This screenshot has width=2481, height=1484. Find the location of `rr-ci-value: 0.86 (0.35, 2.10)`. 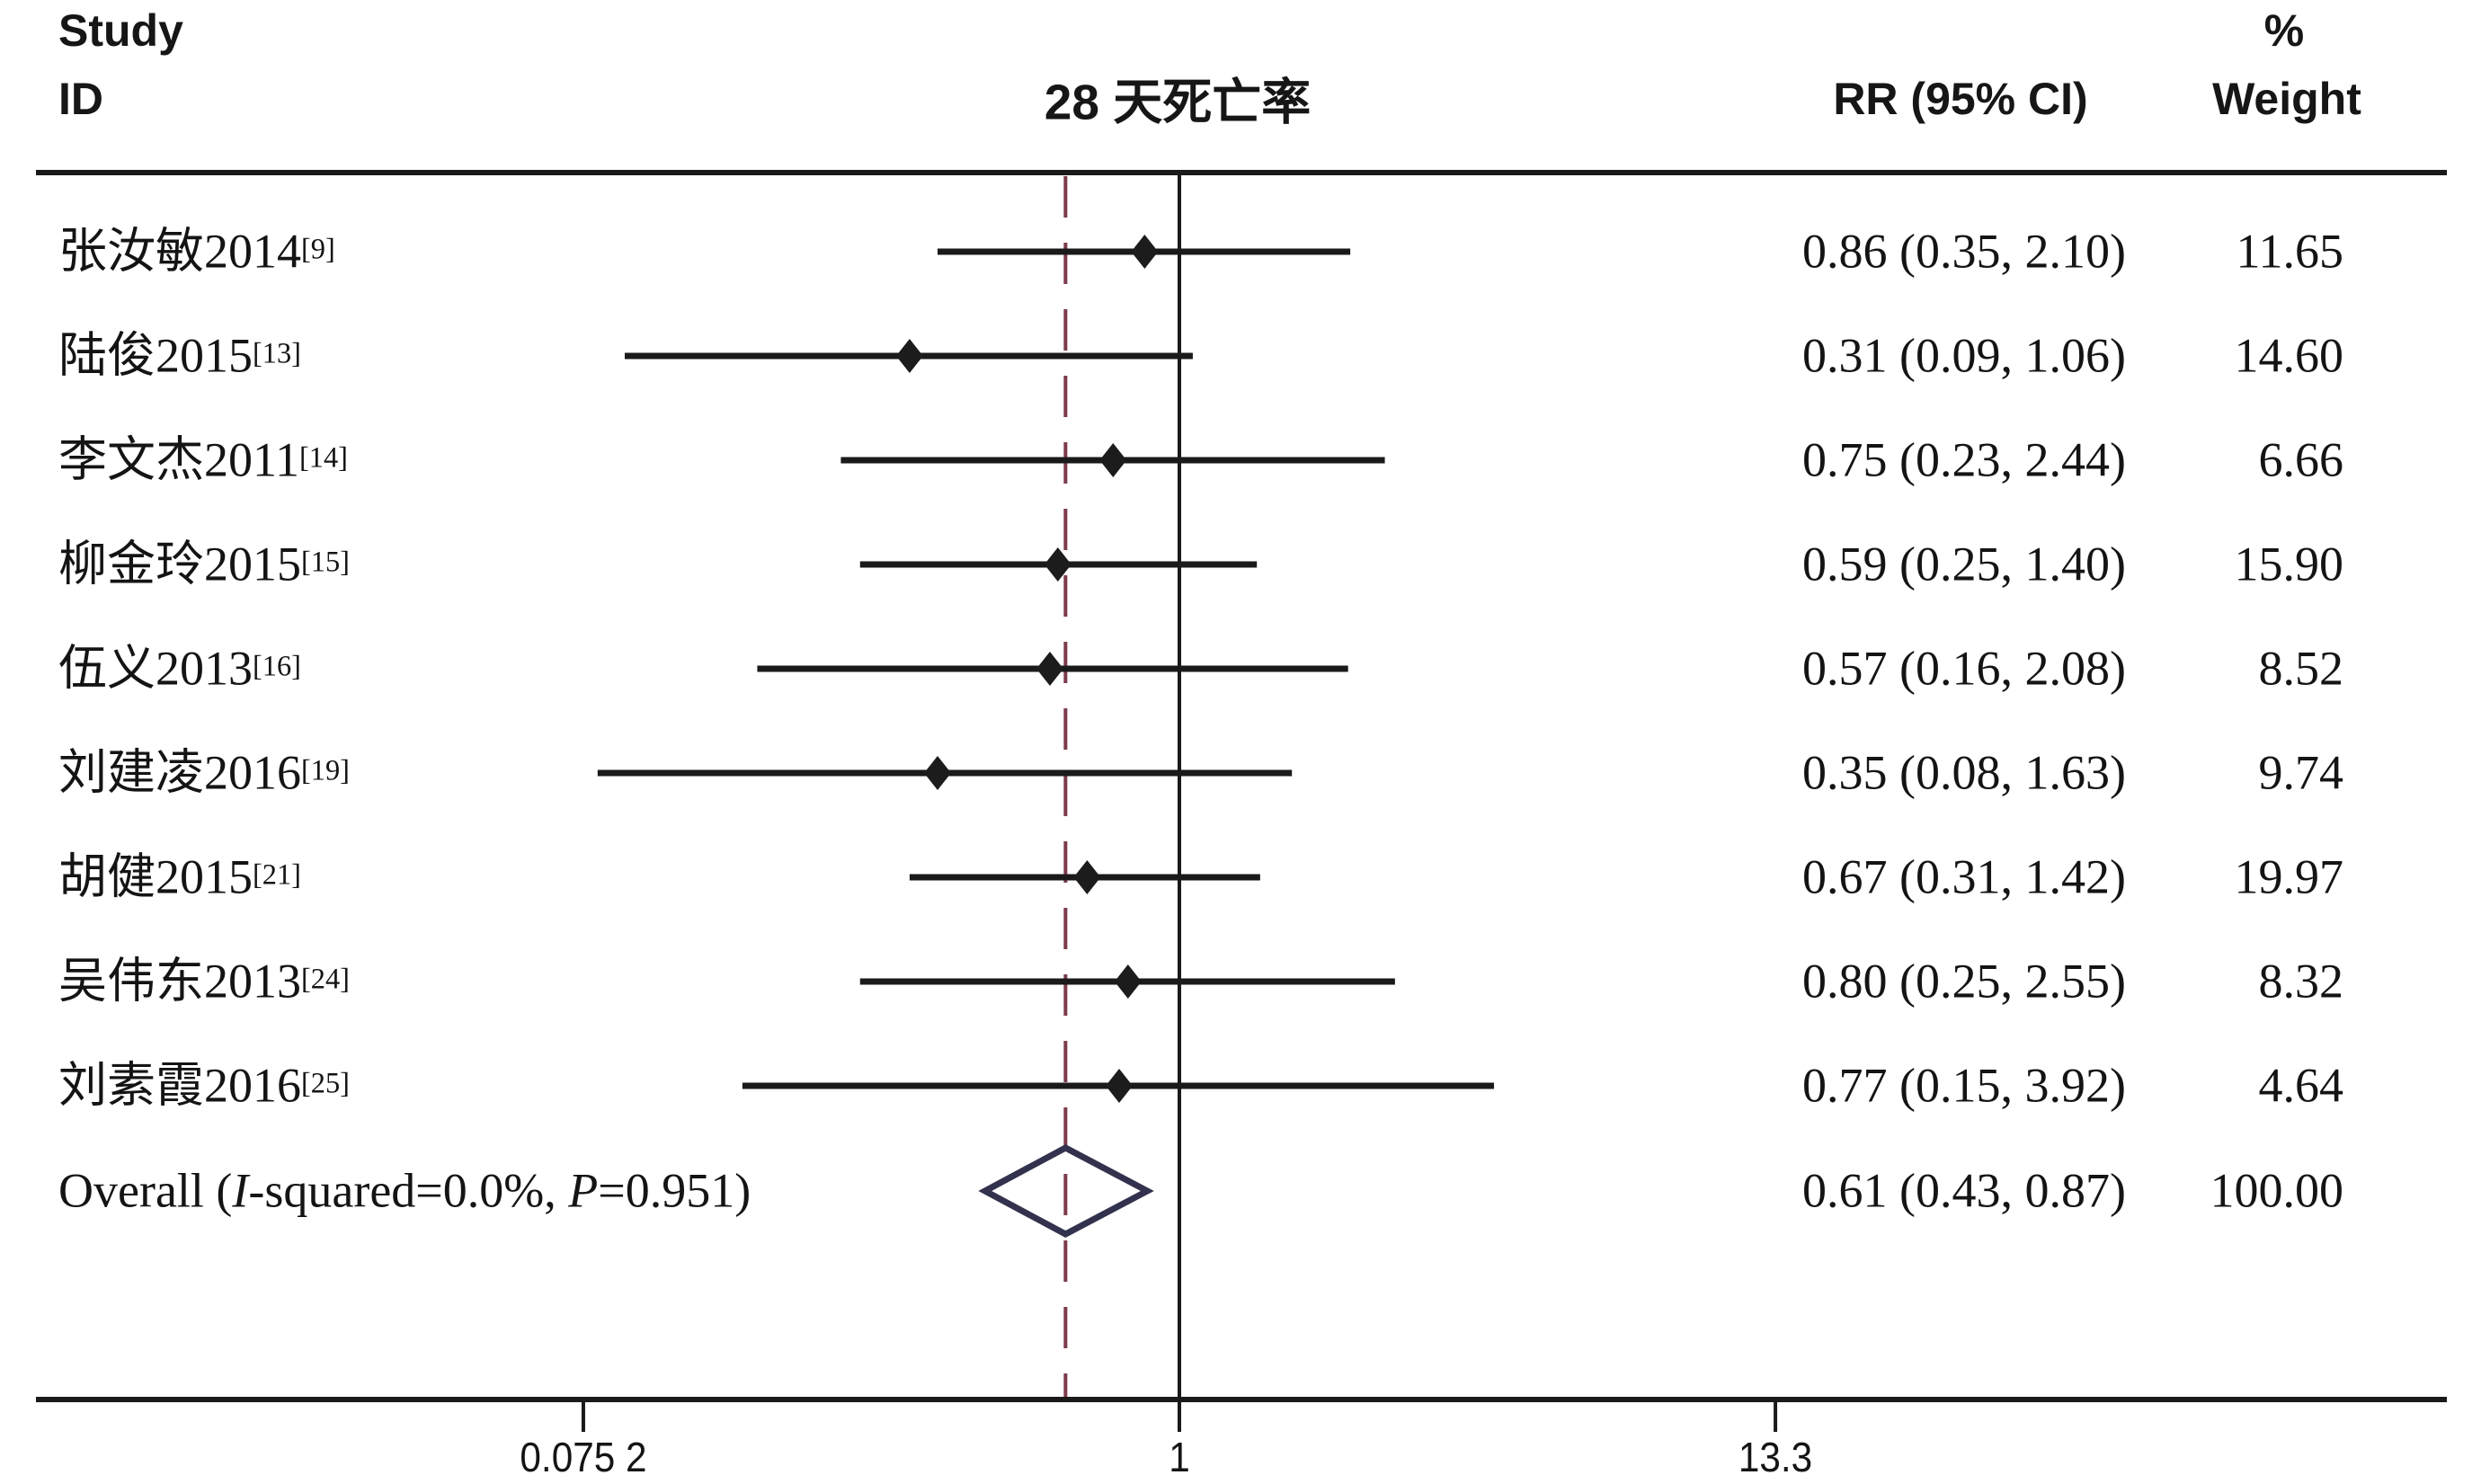

rr-ci-value: 0.86 (0.35, 2.10) is located at coordinates (1964, 251).